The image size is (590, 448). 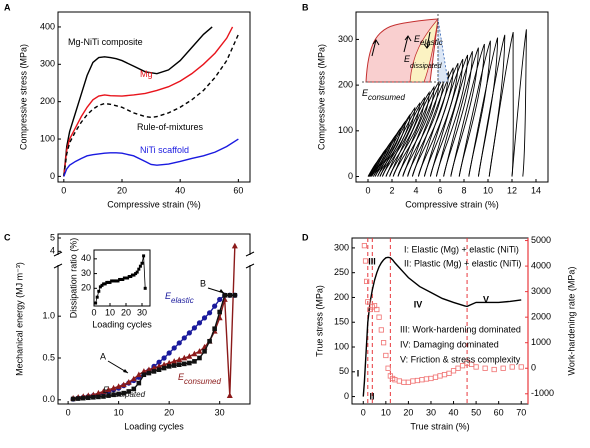 What do you see at coordinates (454, 412) in the screenshot?
I see `x-tick-label: 40` at bounding box center [454, 412].